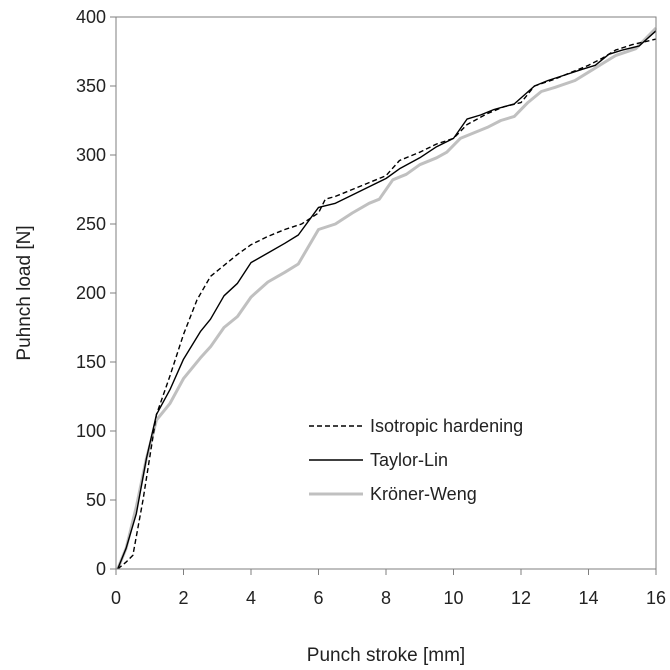 The image size is (670, 670). What do you see at coordinates (91, 293) in the screenshot?
I see `y-tick-label: 200` at bounding box center [91, 293].